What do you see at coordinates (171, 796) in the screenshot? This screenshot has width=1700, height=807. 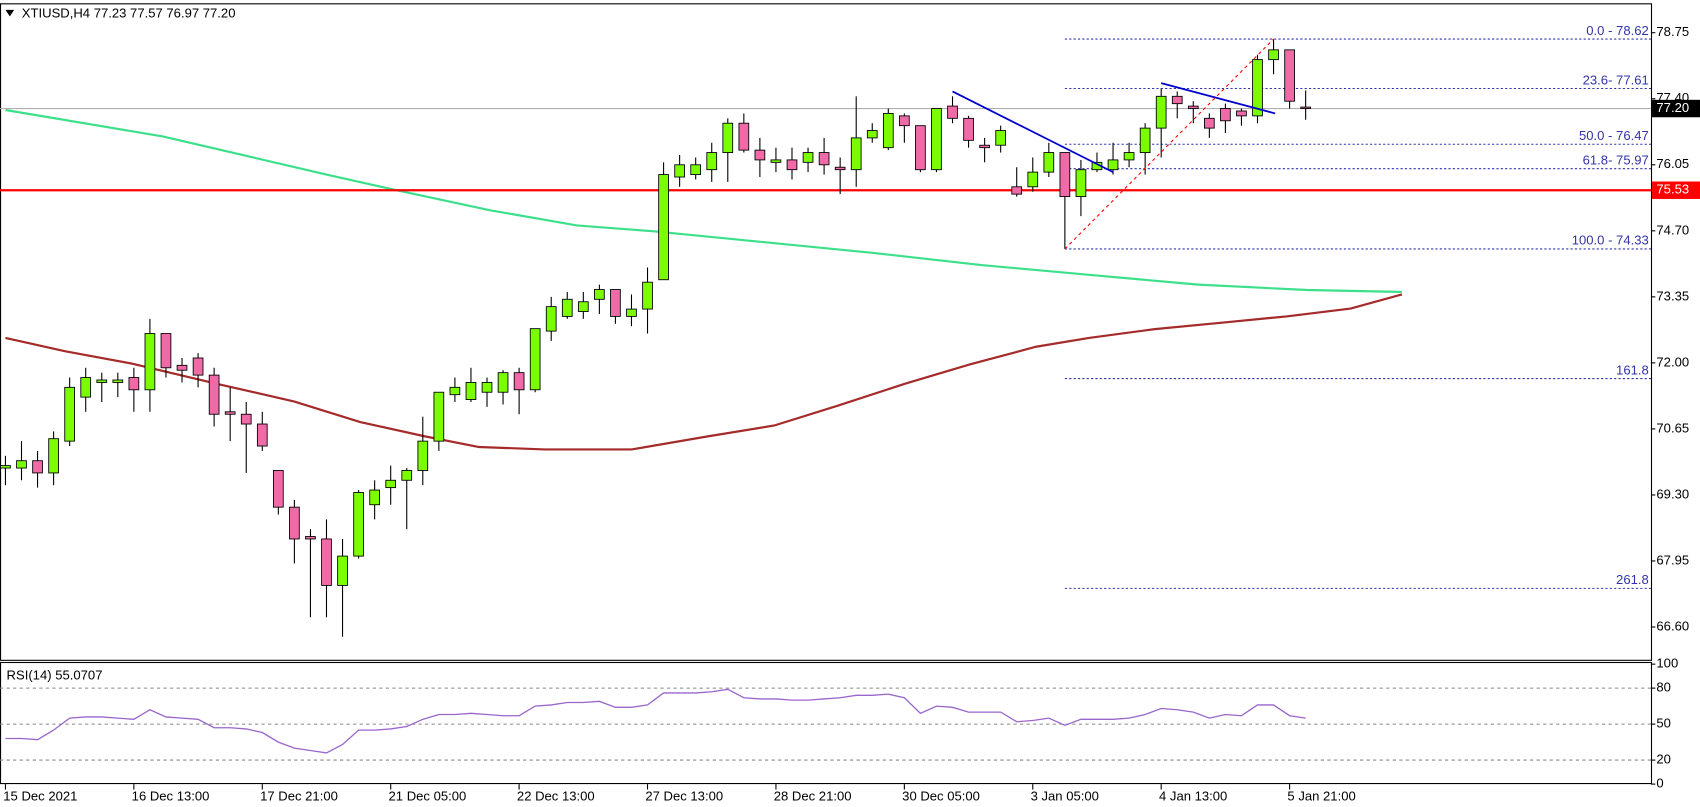 I see `x-tick-label: 16 Dec 13:00` at bounding box center [171, 796].